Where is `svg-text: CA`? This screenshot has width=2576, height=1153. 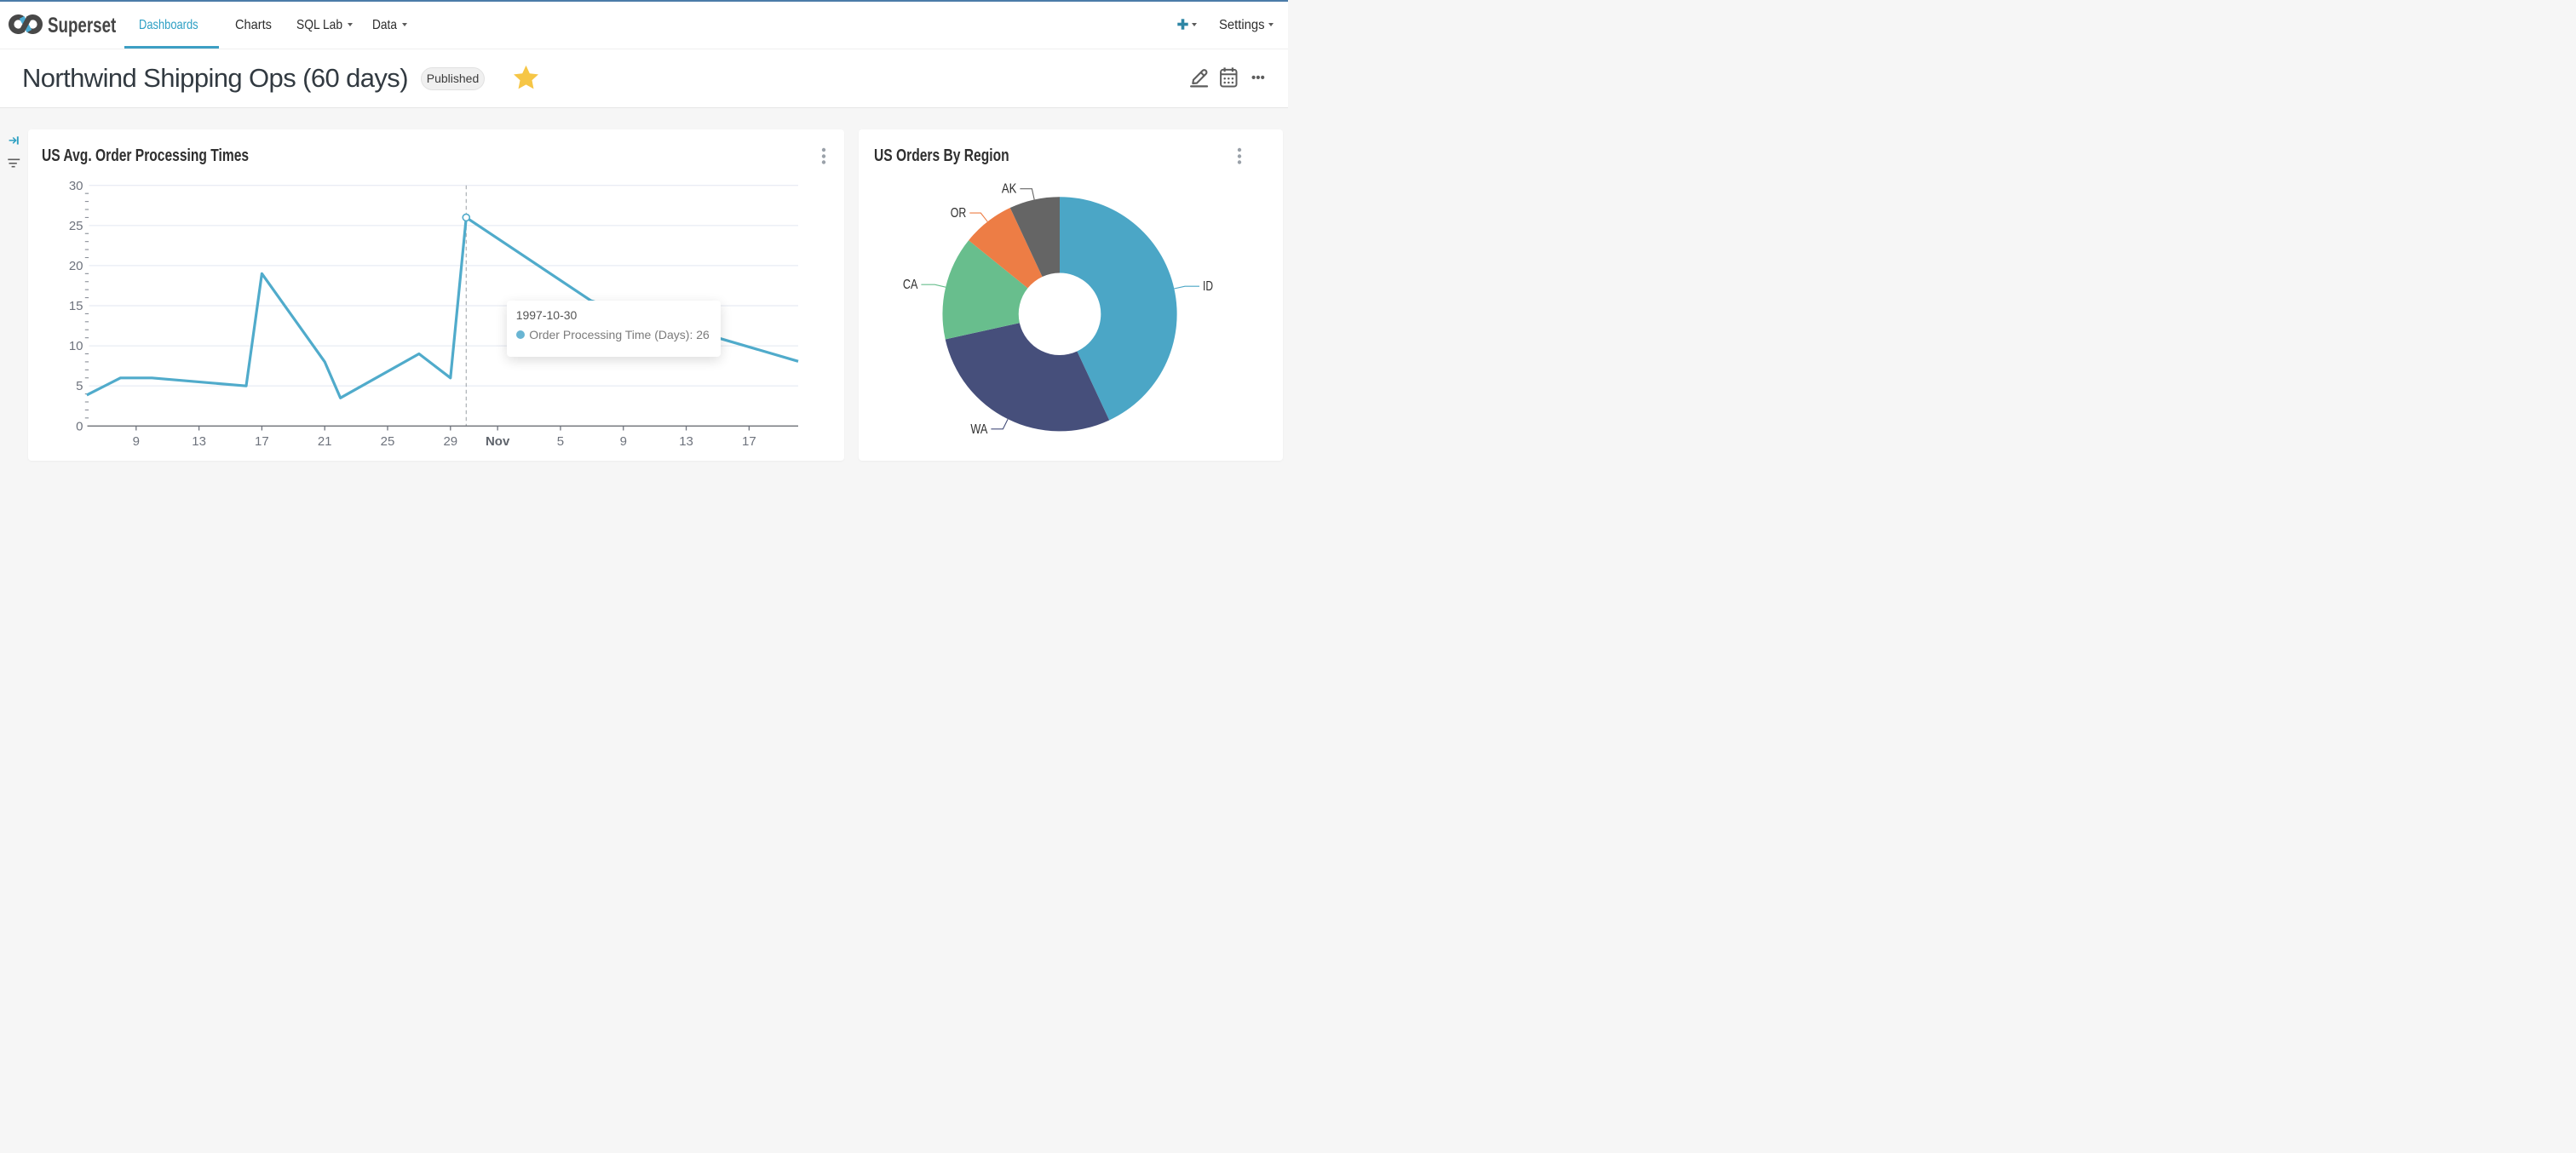 svg-text: CA is located at coordinates (911, 285).